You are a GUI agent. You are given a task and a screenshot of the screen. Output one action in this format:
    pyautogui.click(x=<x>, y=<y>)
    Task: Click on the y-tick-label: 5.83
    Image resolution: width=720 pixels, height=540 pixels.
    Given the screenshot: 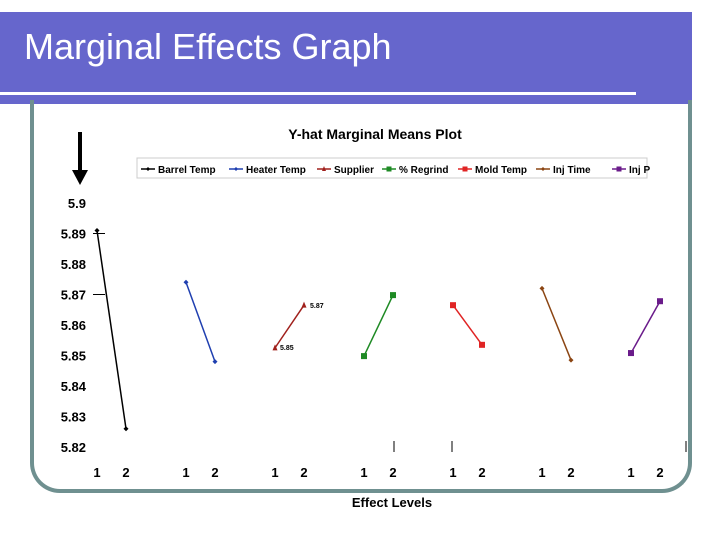 What is the action you would take?
    pyautogui.click(x=73, y=417)
    